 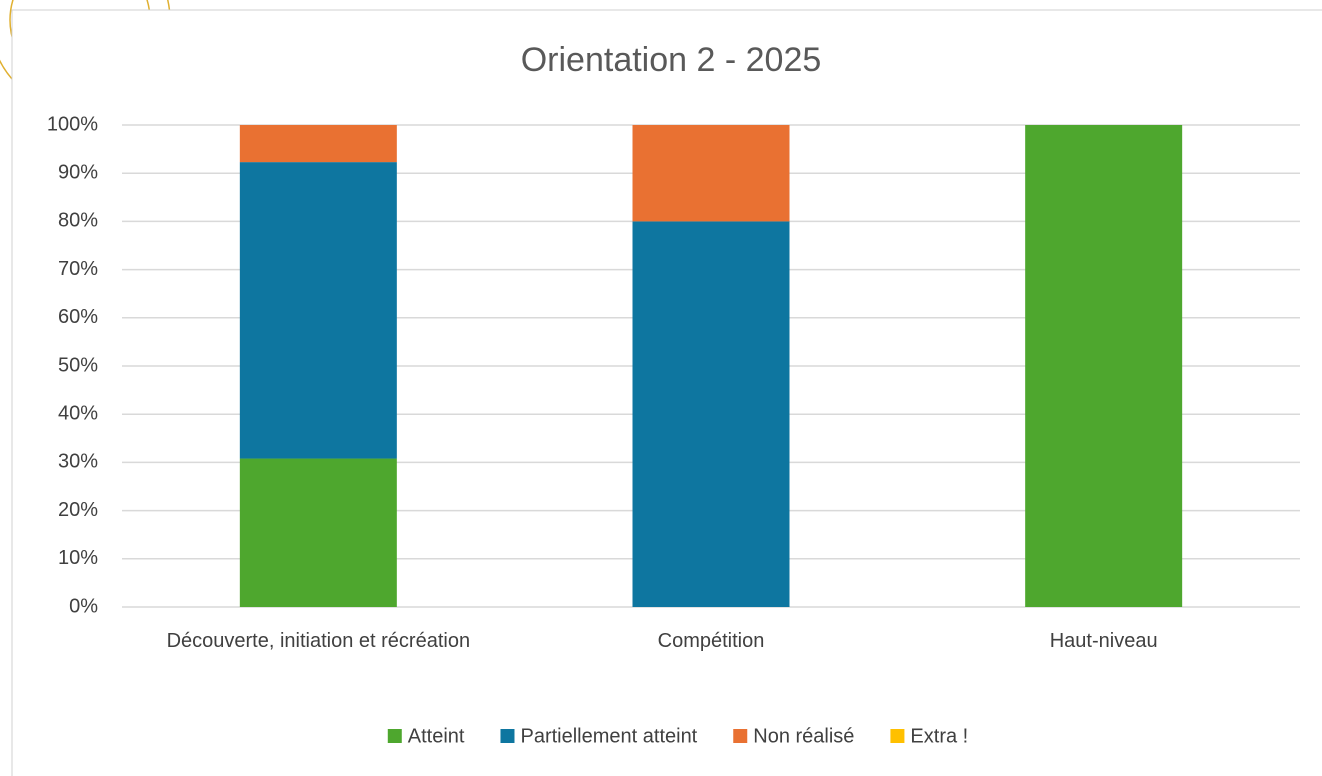 I want to click on y-tick-label: 100%, so click(x=72, y=124).